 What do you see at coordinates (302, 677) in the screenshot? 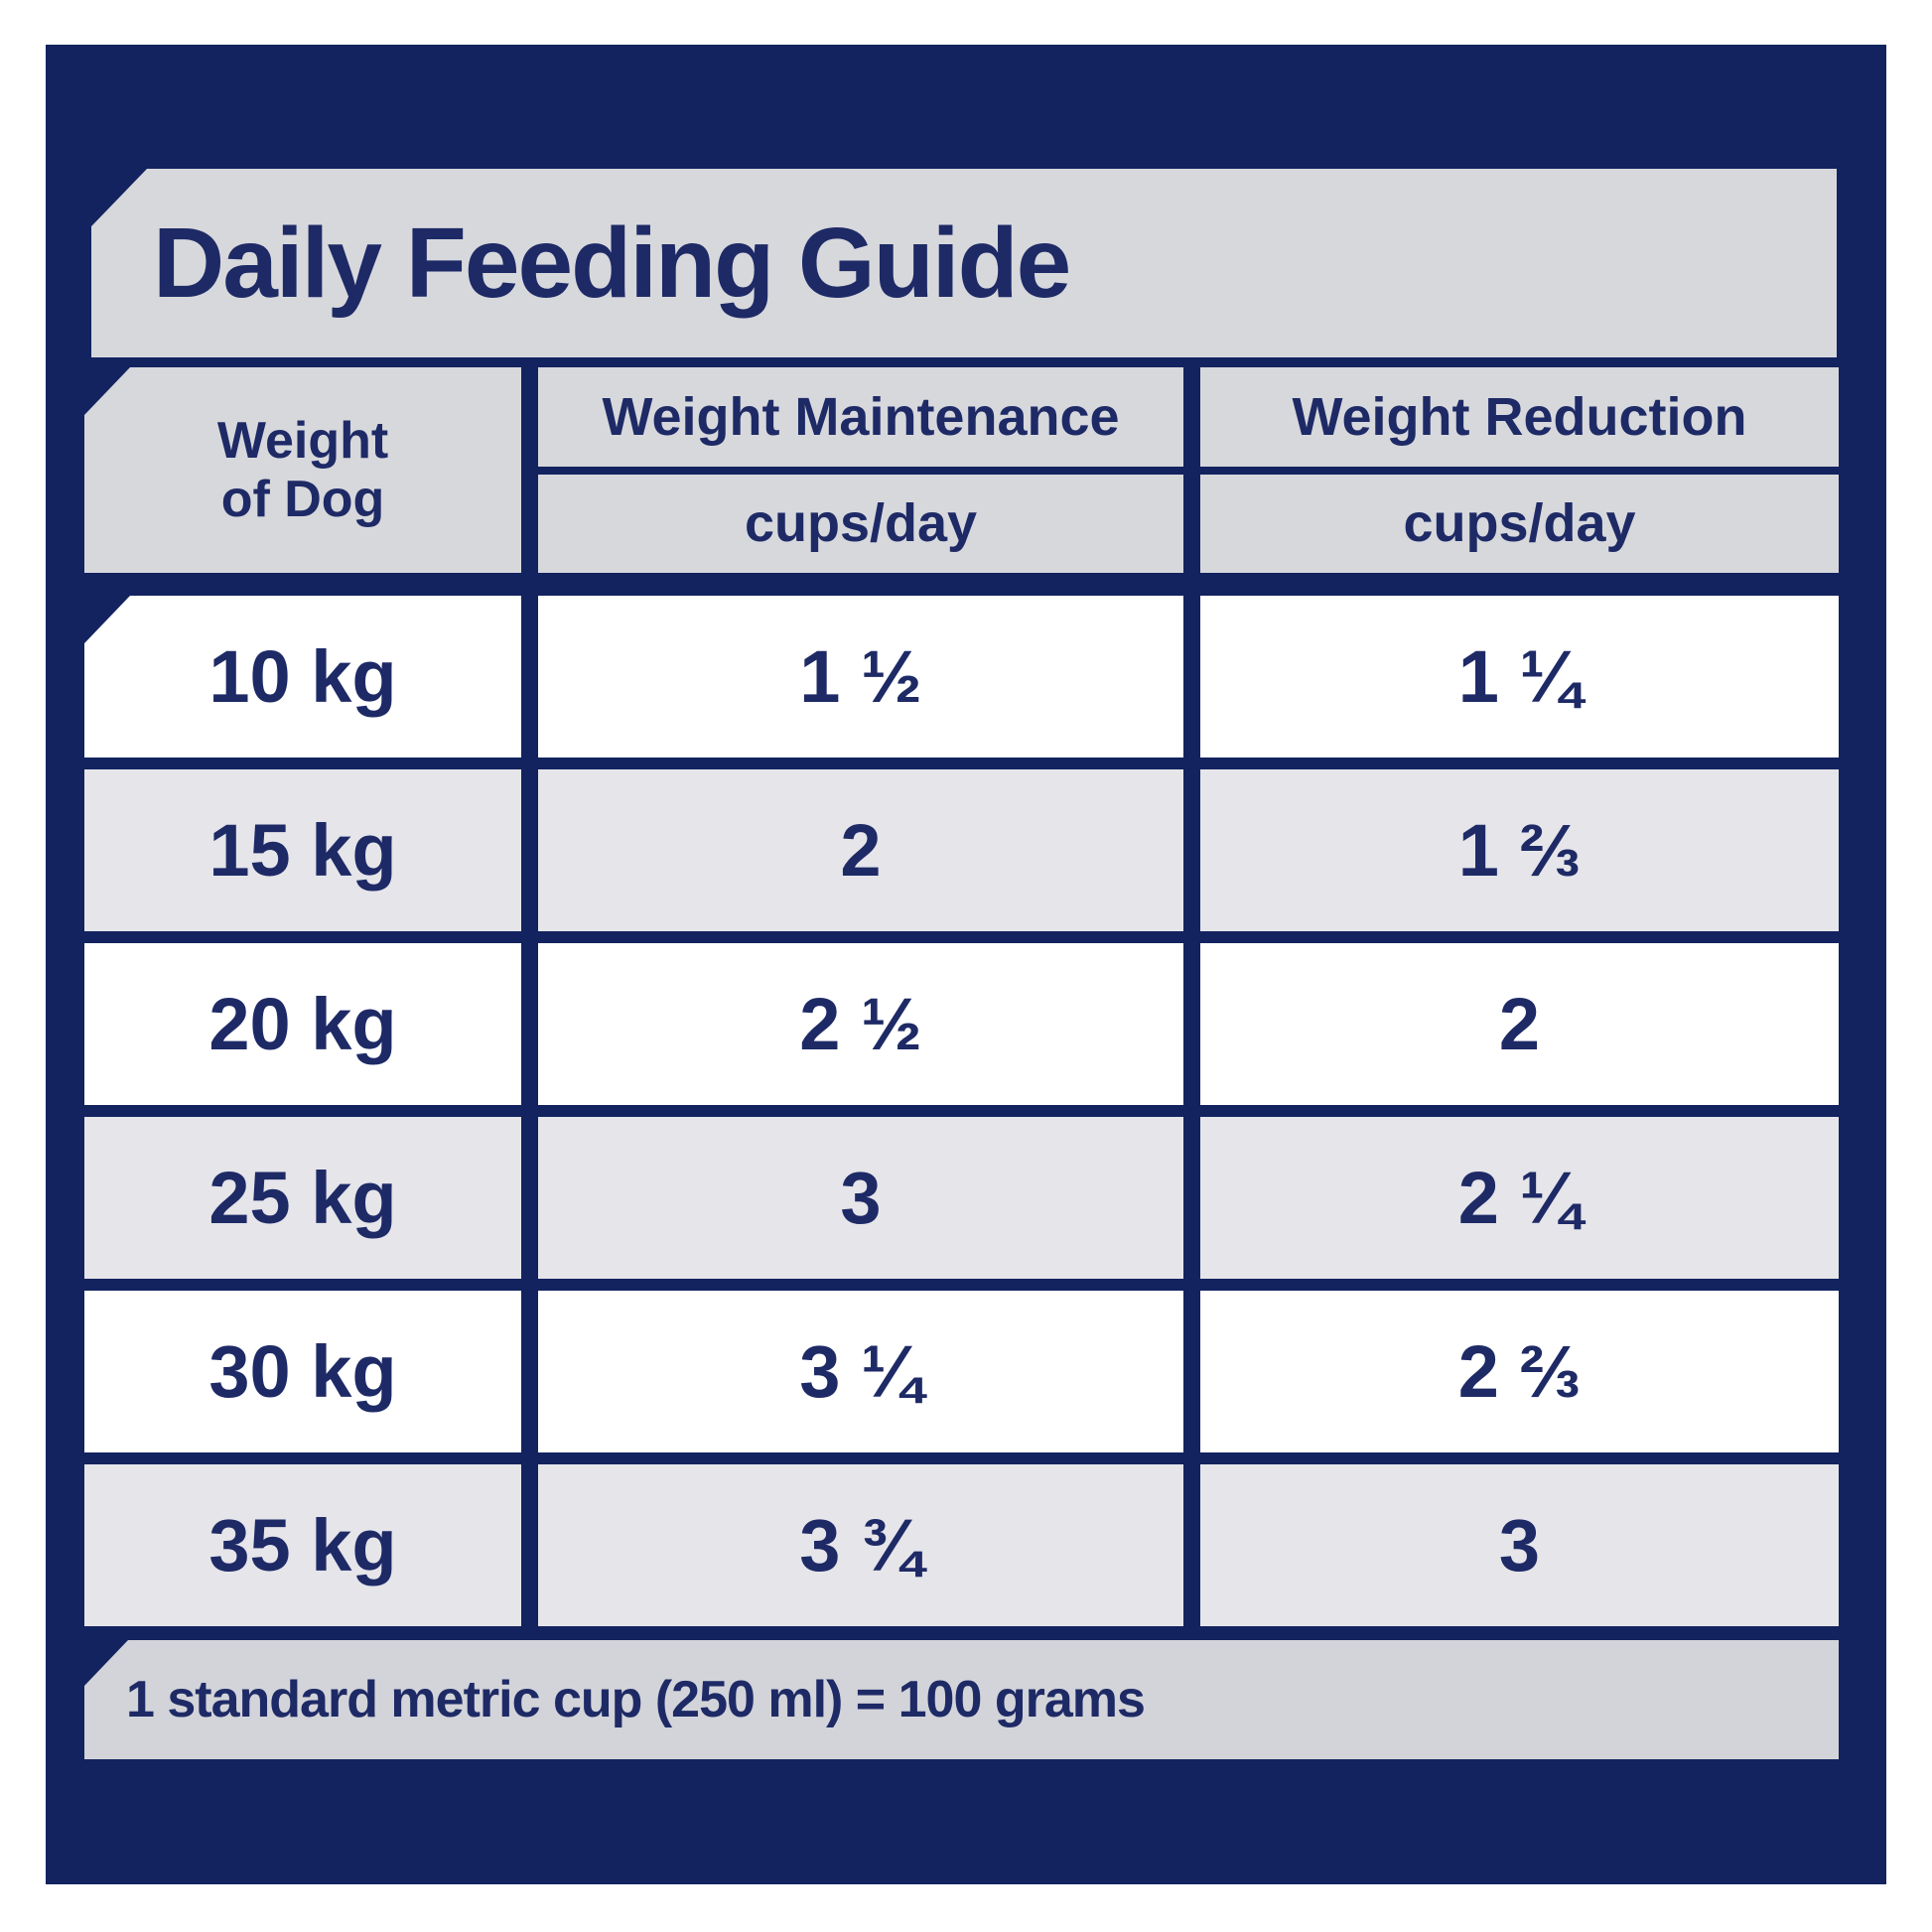
I see `weight-cell: 10 kg` at bounding box center [302, 677].